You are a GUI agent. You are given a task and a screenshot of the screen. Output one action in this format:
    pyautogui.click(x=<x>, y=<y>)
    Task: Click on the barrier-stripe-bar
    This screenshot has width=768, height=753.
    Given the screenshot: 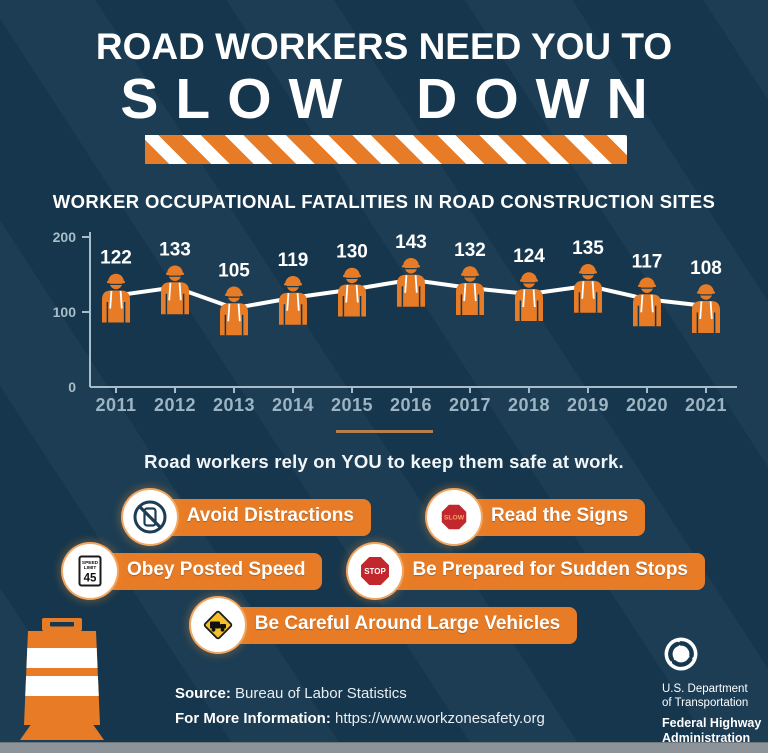 What is the action you would take?
    pyautogui.click(x=386, y=149)
    